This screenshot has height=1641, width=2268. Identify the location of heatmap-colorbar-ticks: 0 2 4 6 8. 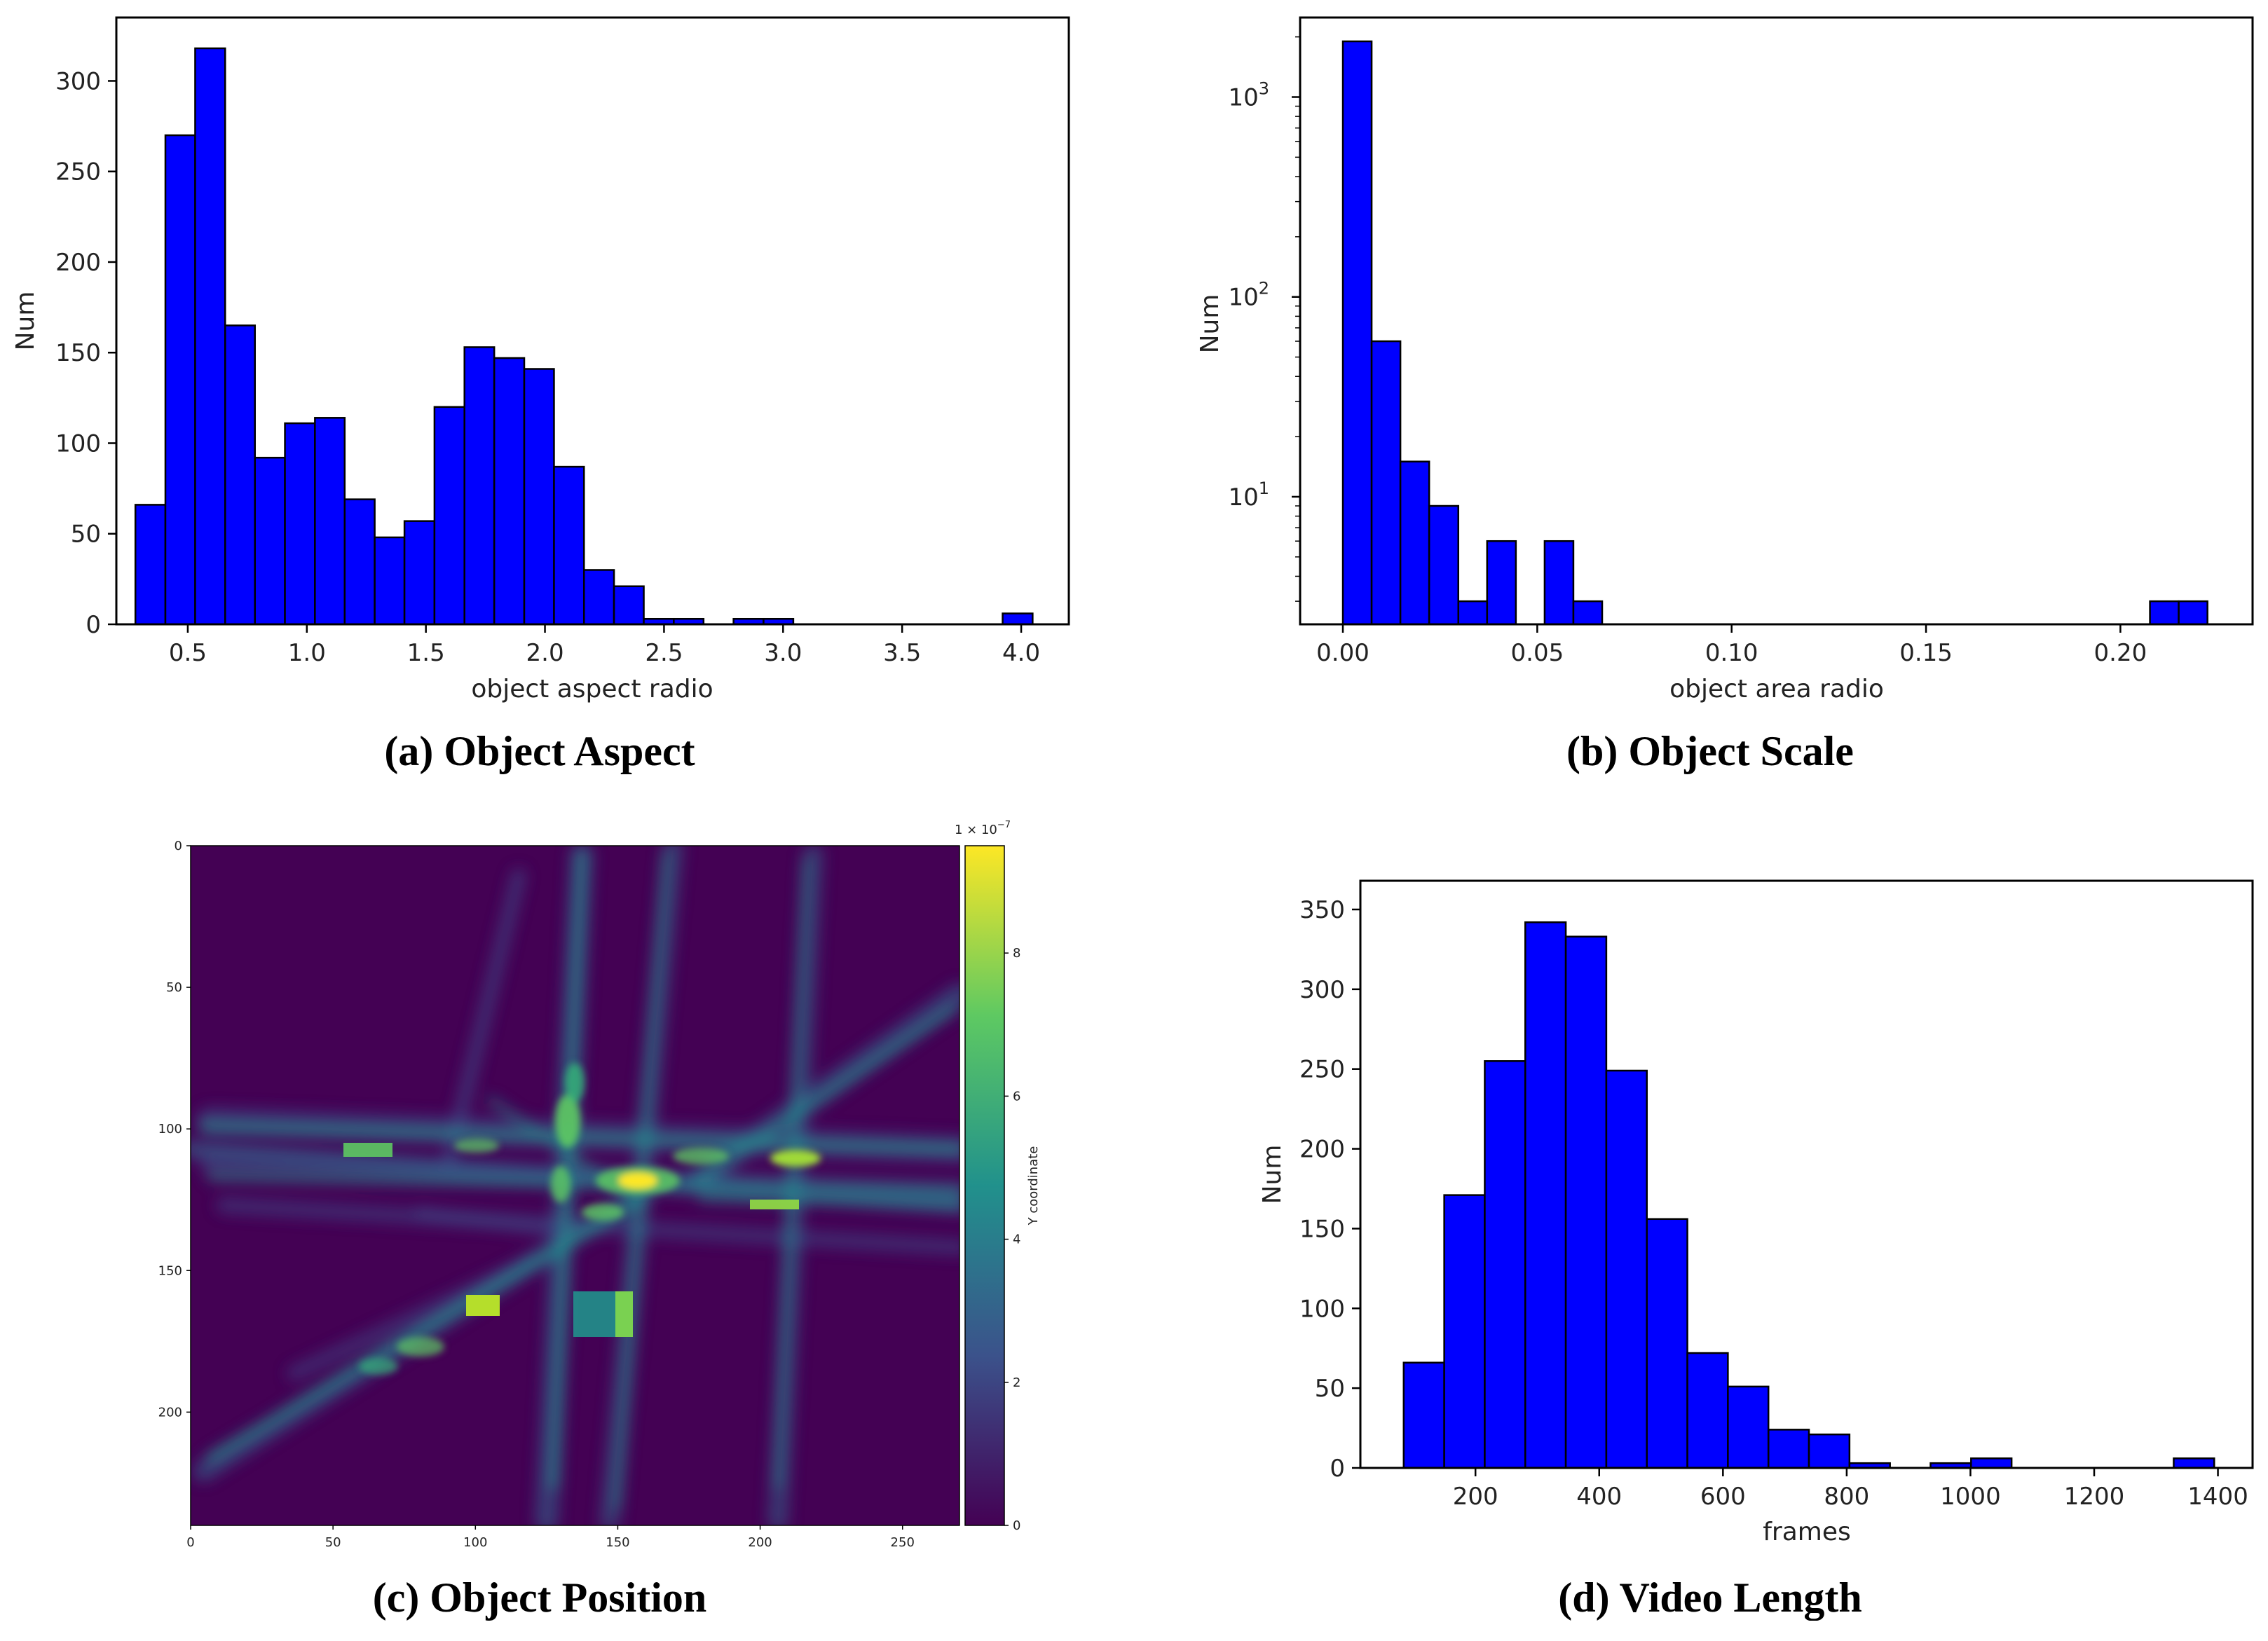
(1012, 1240).